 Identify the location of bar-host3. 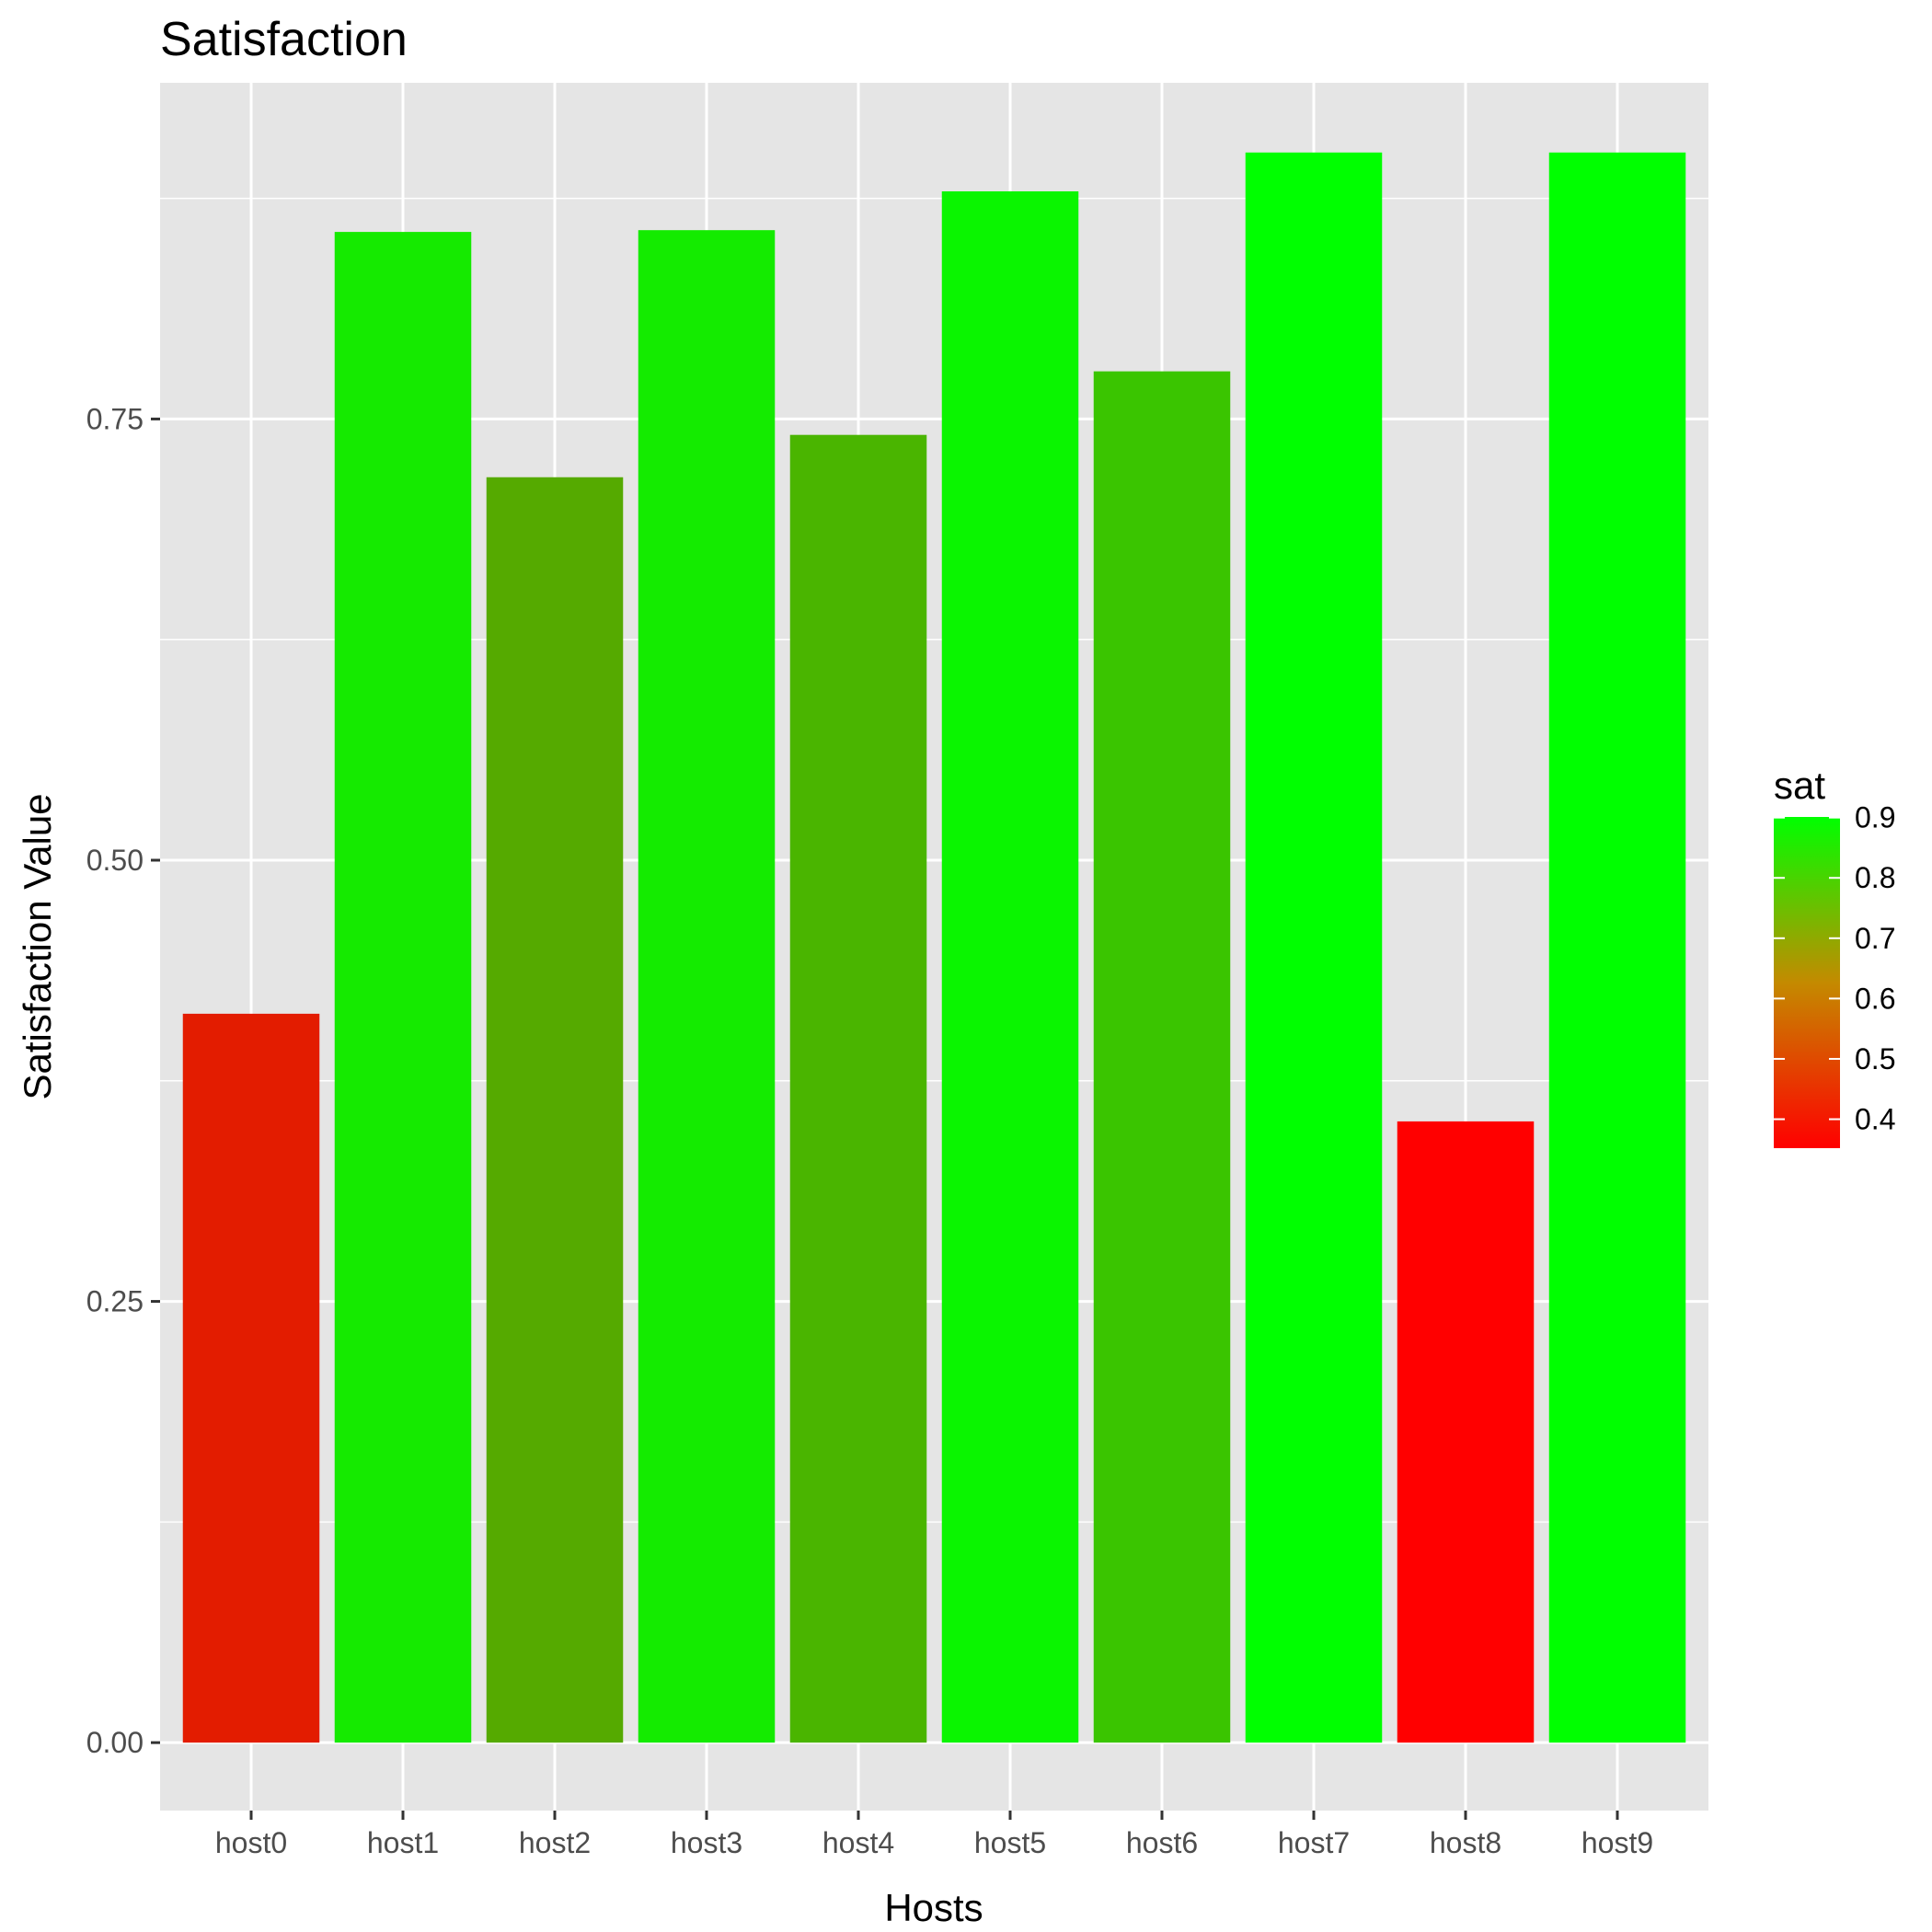
(707, 986).